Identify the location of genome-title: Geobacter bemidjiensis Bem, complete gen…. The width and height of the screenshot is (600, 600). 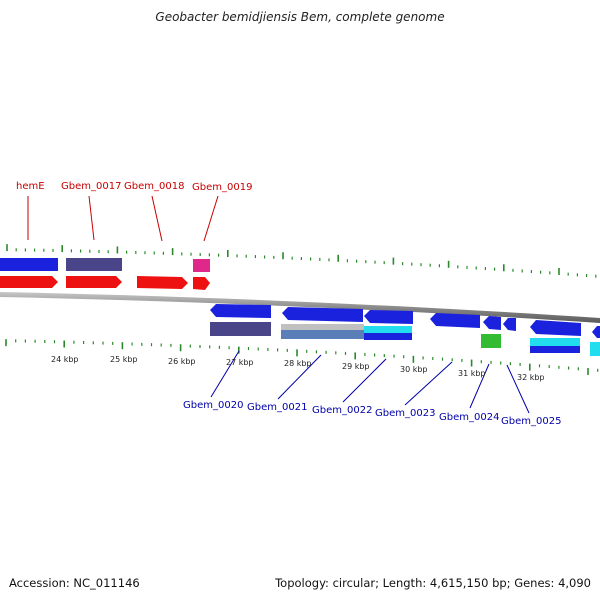
(300, 17).